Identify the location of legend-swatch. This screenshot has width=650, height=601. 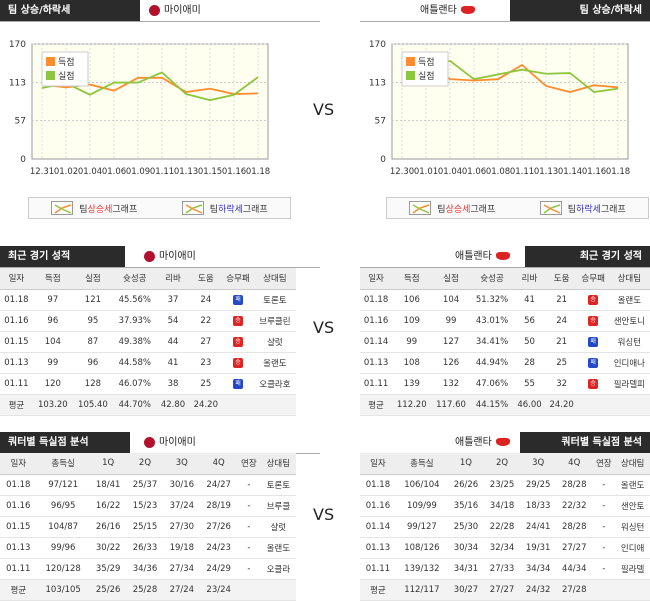
(410, 75).